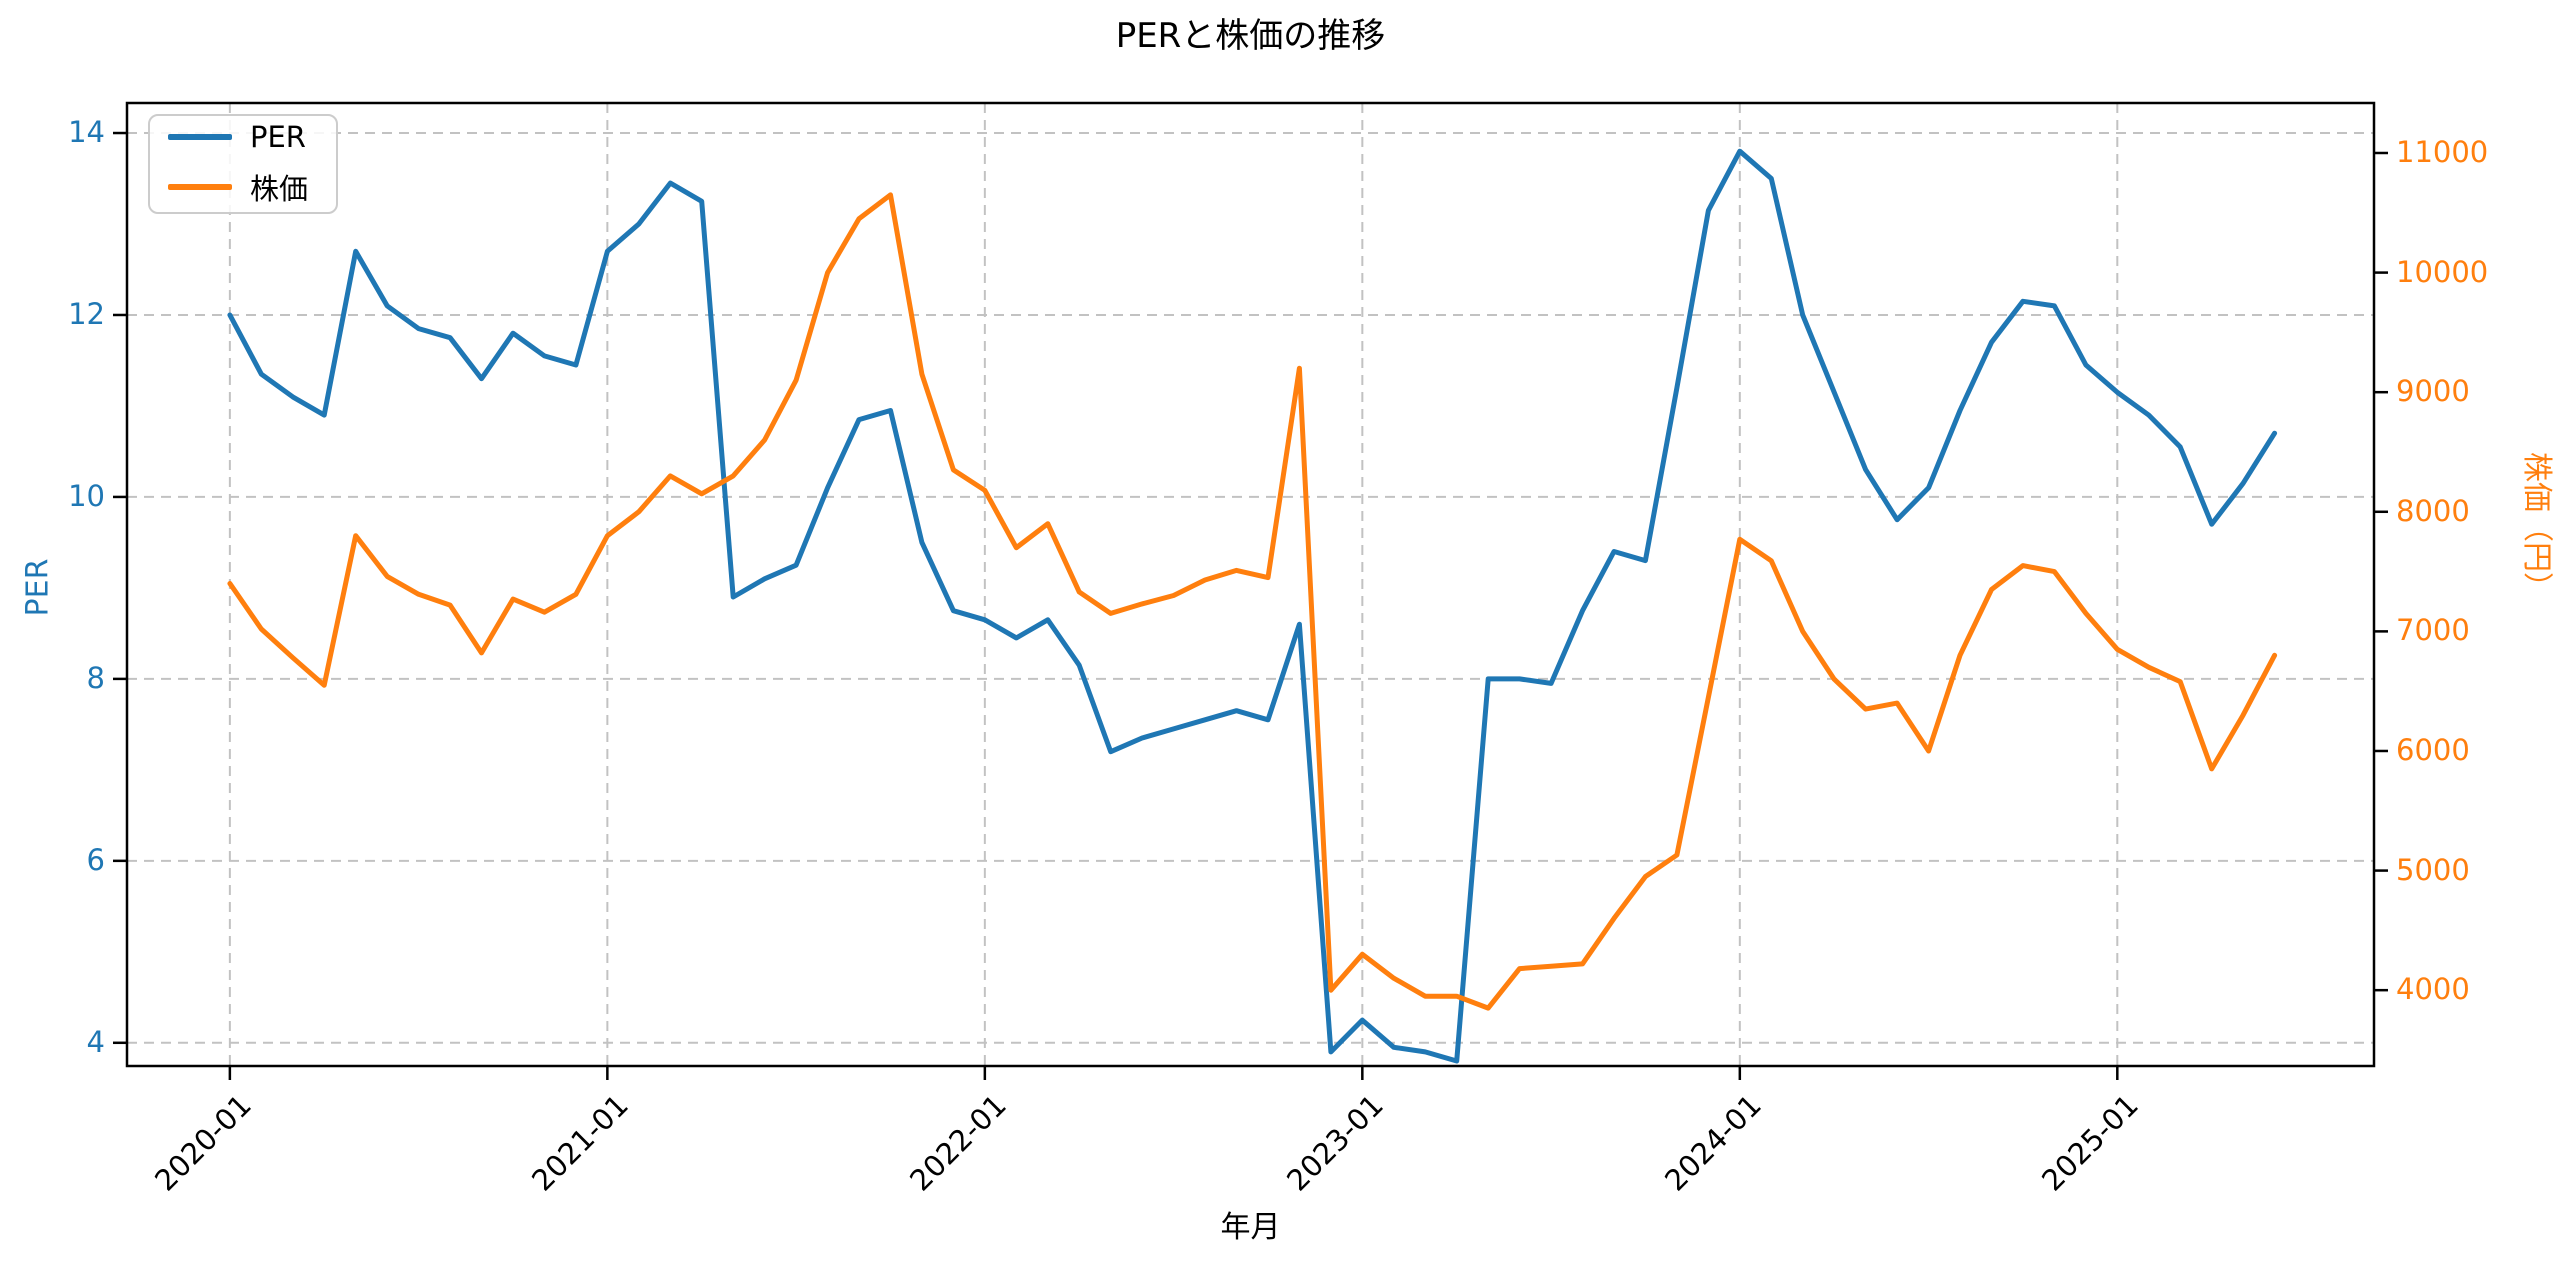  I want to click on y-right-tick-label-5000: 5000, so click(2433, 869).